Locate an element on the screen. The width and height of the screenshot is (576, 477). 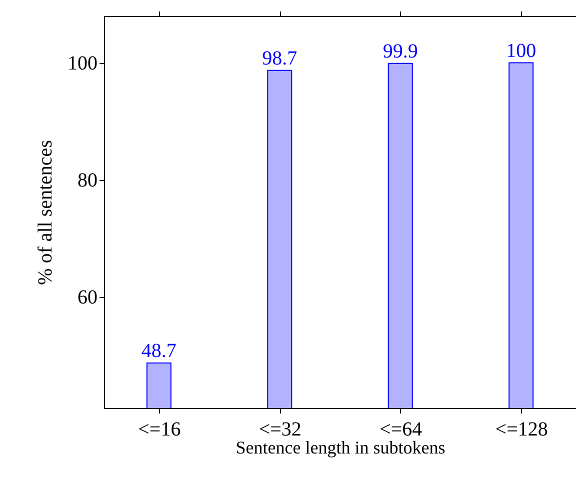
x-tick-label: <=32 is located at coordinates (280, 429).